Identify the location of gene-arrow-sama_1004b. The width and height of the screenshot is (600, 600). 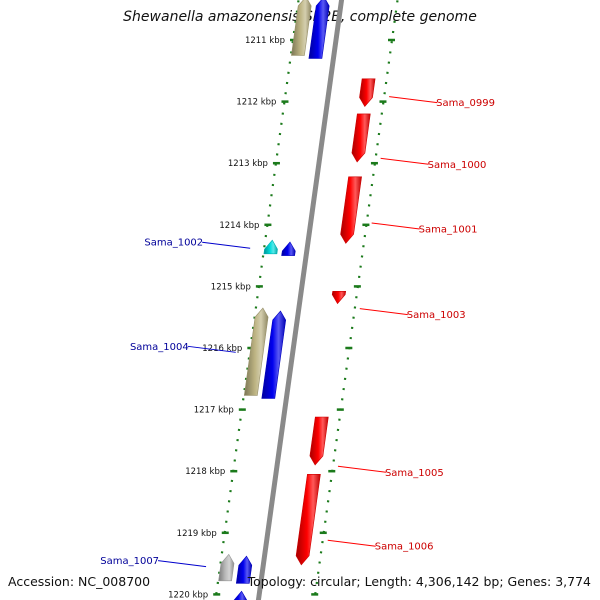
(274, 354).